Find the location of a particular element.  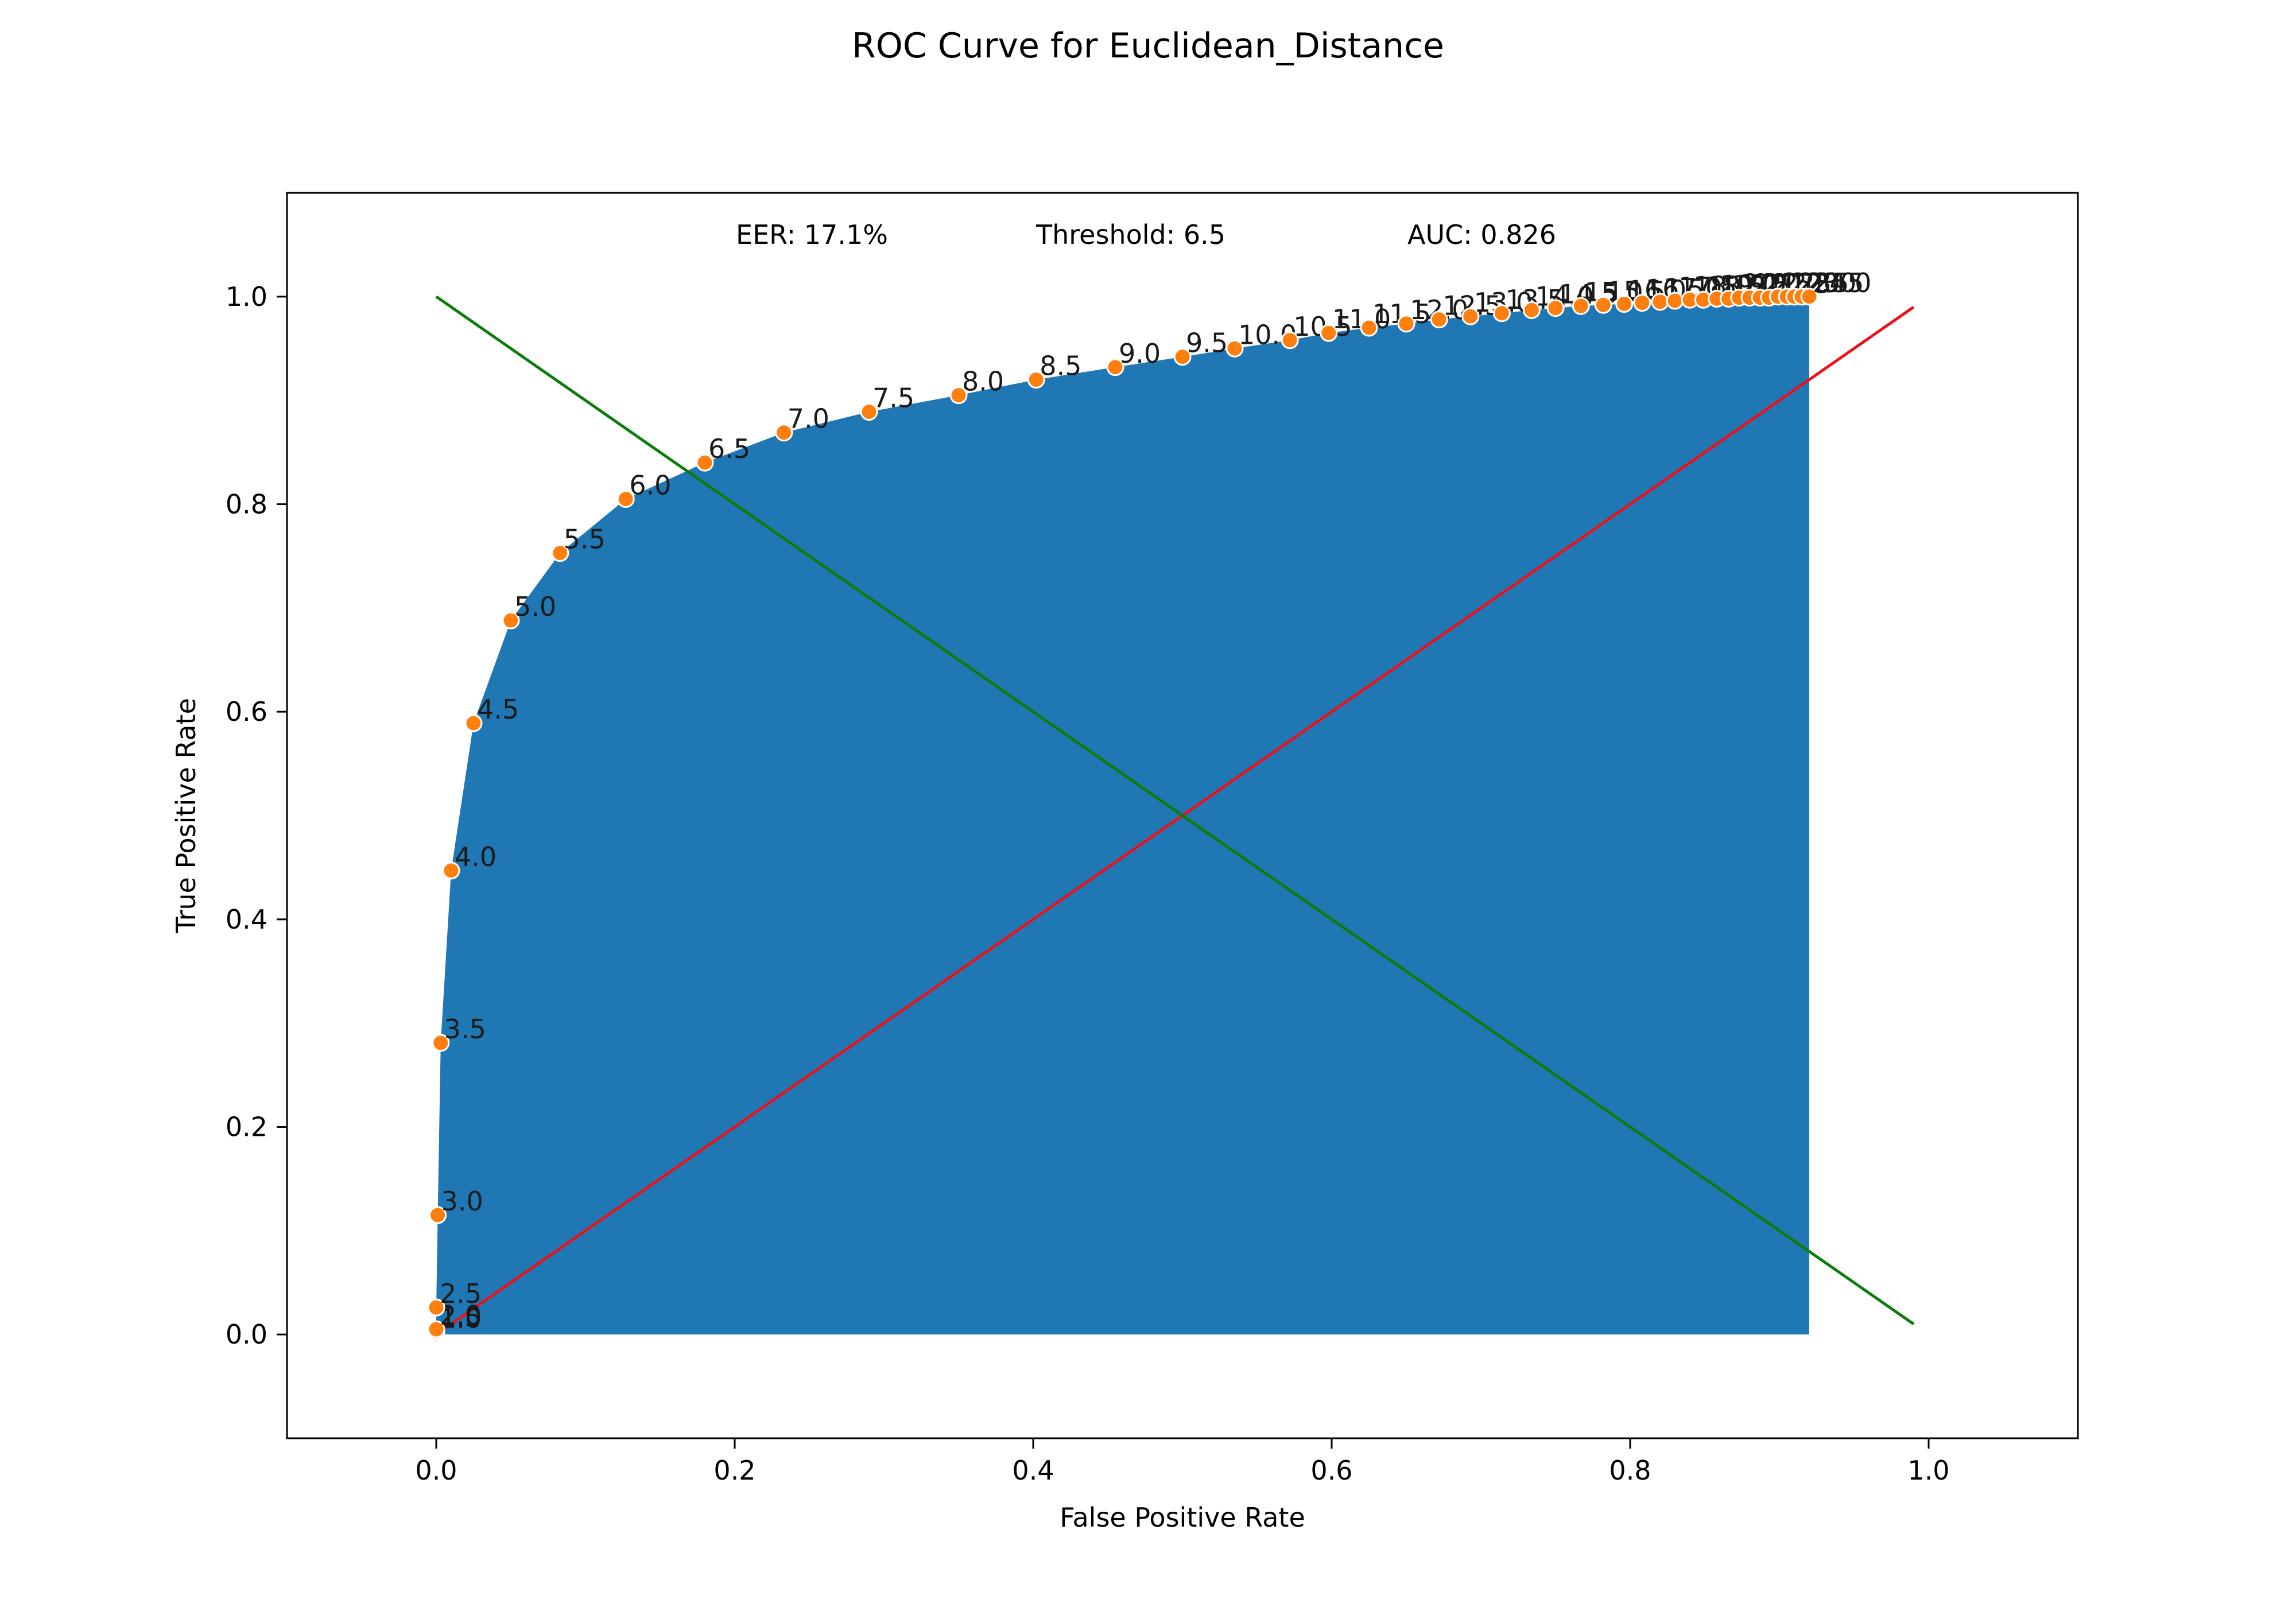

threshold-label: 2.0 is located at coordinates (461, 1315).